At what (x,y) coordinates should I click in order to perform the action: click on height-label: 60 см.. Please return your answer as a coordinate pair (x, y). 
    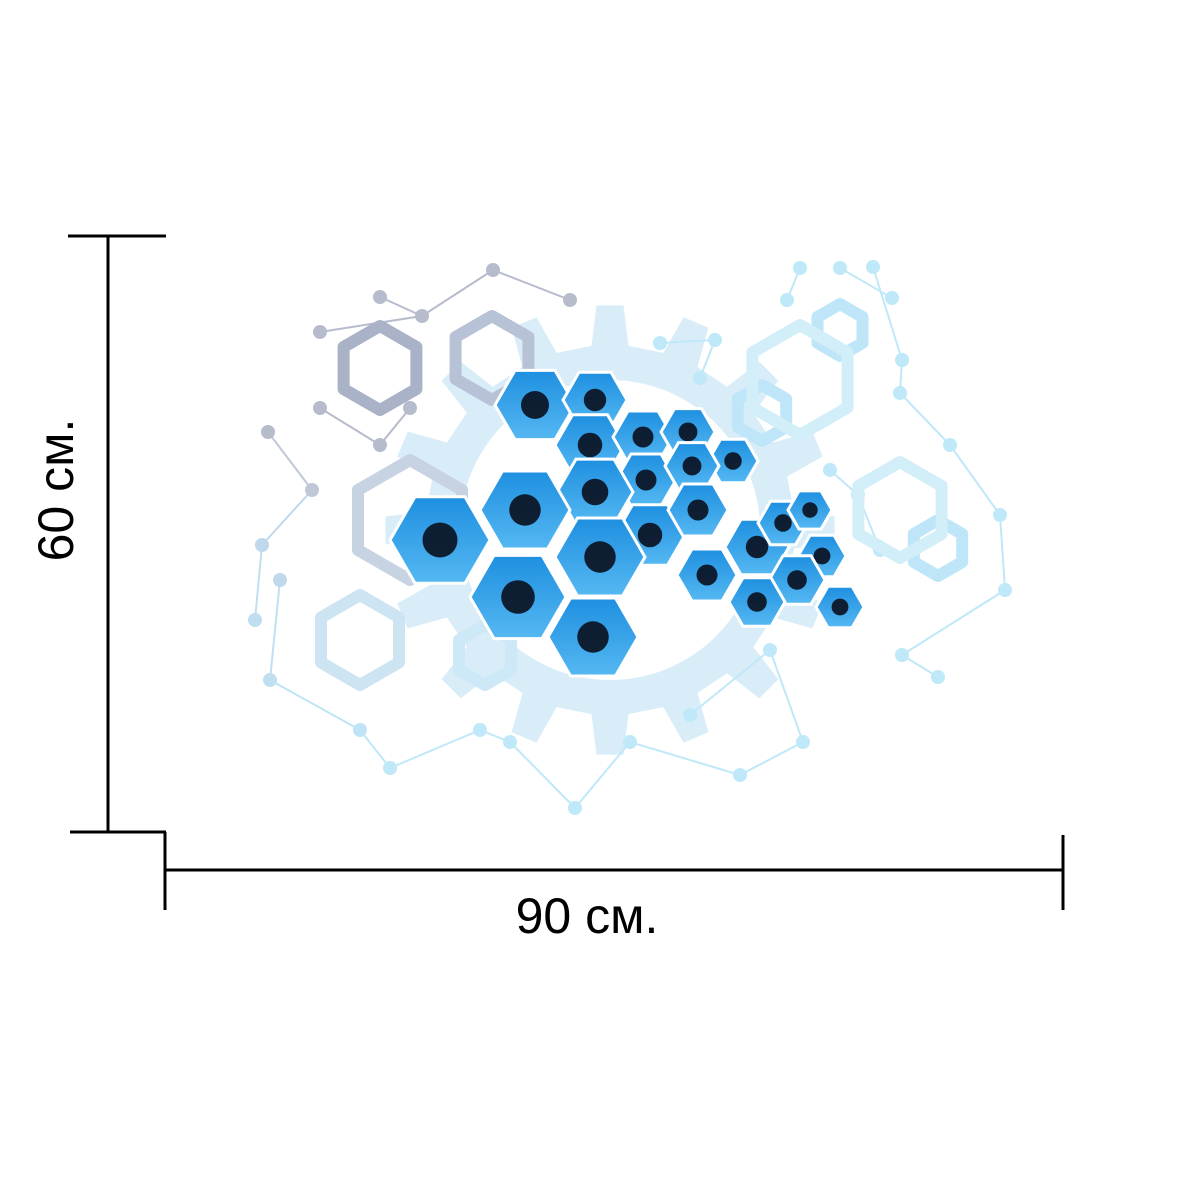
    Looking at the image, I should click on (56, 490).